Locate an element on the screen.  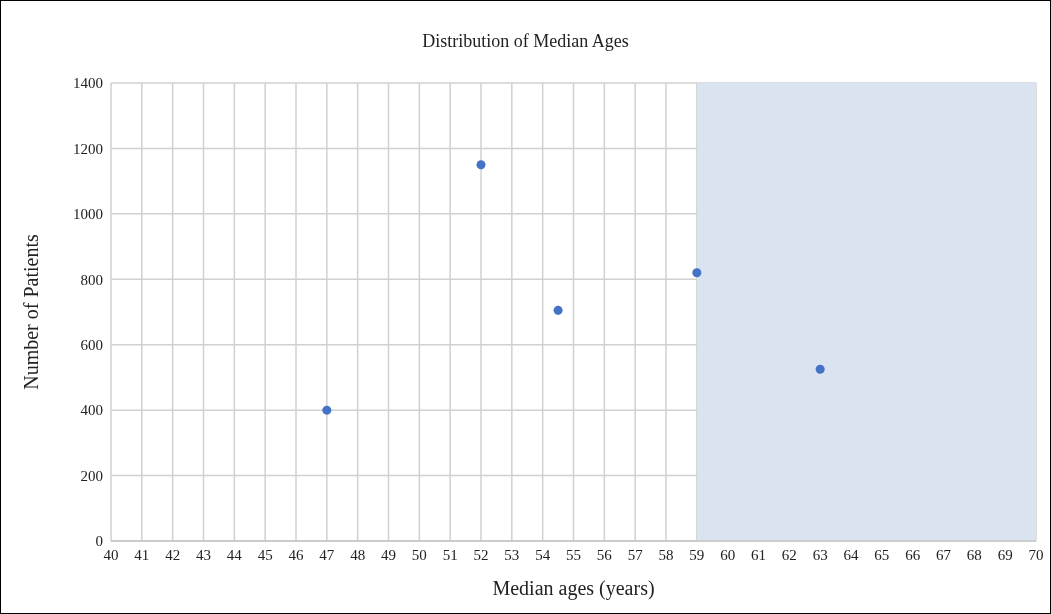
x-tick-label: 62 is located at coordinates (789, 554).